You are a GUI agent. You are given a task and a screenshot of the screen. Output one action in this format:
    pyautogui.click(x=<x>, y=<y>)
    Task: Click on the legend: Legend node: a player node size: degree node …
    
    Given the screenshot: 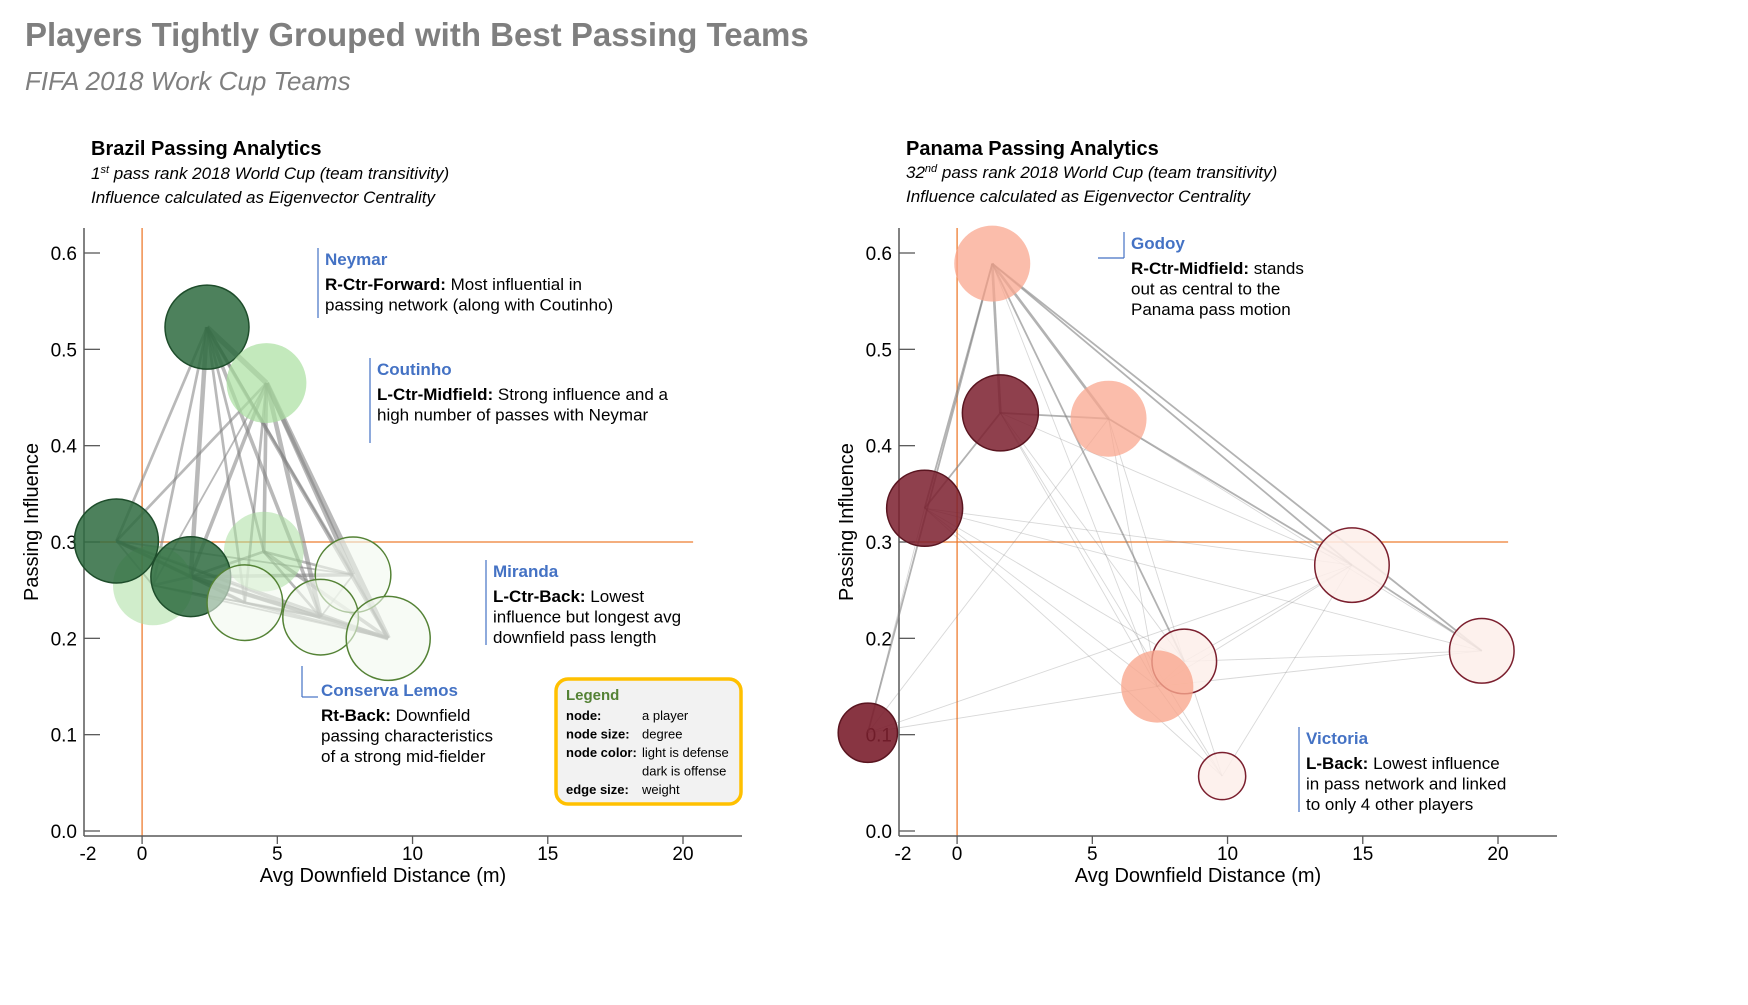 What is the action you would take?
    pyautogui.click(x=648, y=741)
    